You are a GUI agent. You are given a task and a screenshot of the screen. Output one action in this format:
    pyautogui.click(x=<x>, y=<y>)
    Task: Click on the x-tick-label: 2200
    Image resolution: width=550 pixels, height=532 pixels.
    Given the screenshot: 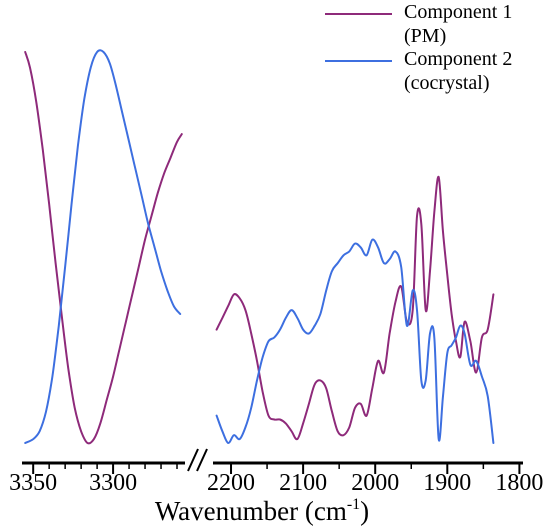 What is the action you would take?
    pyautogui.click(x=231, y=483)
    